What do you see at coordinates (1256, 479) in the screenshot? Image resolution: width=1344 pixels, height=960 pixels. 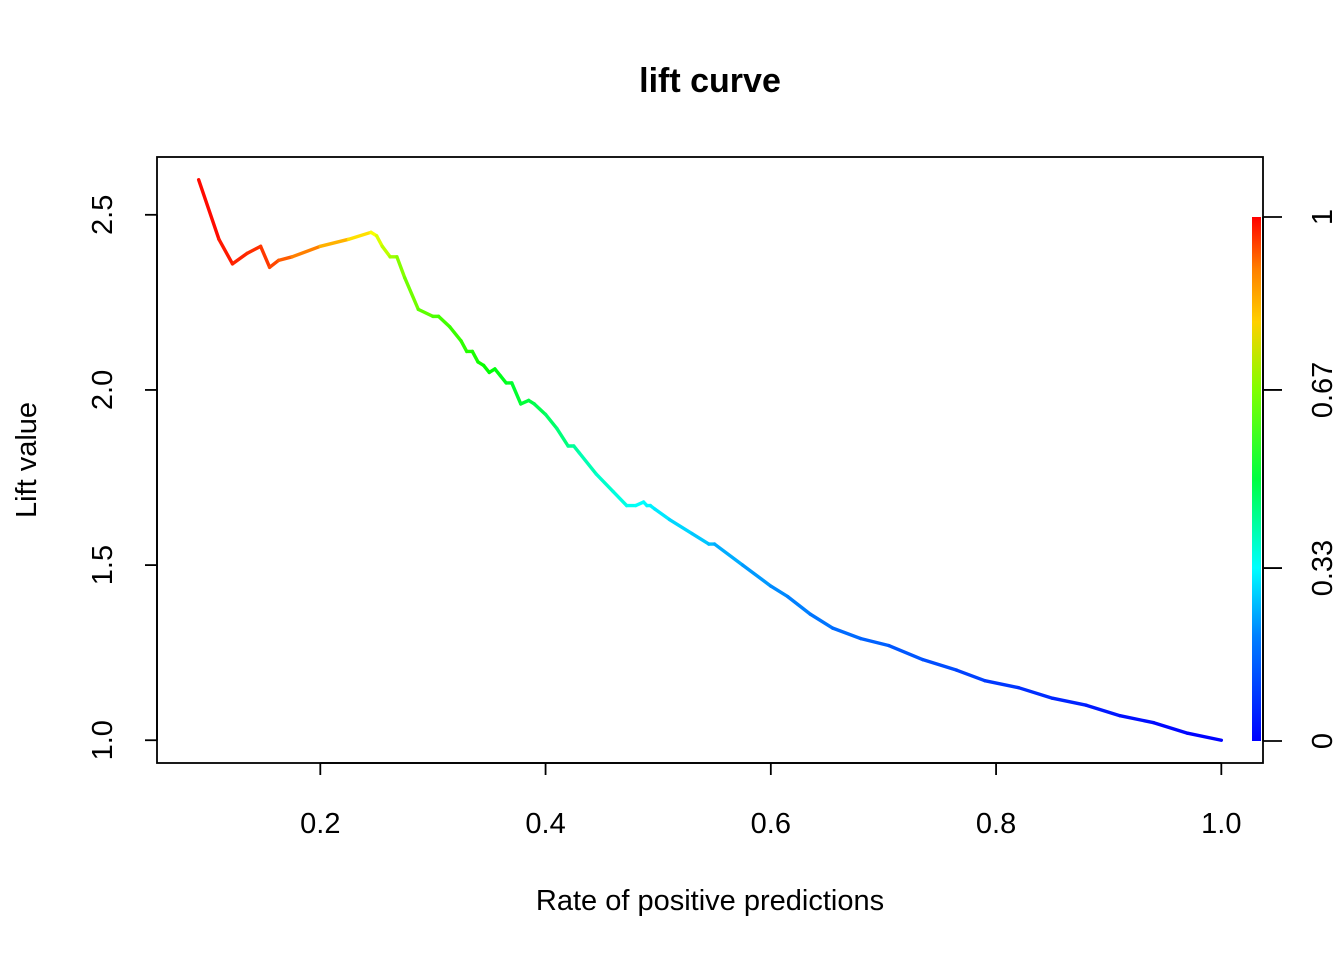 I see `colorbar` at bounding box center [1256, 479].